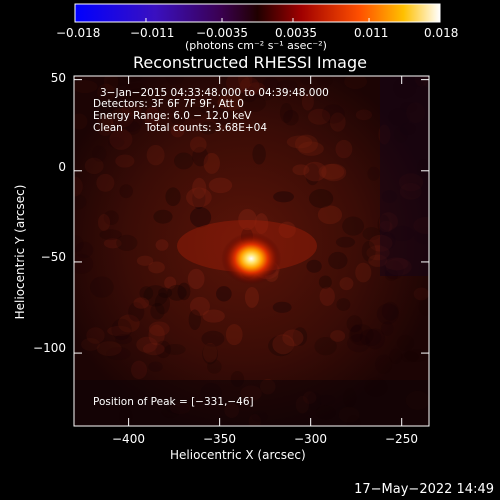  I want to click on cb-tick-label-0: −0.018, so click(78, 33).